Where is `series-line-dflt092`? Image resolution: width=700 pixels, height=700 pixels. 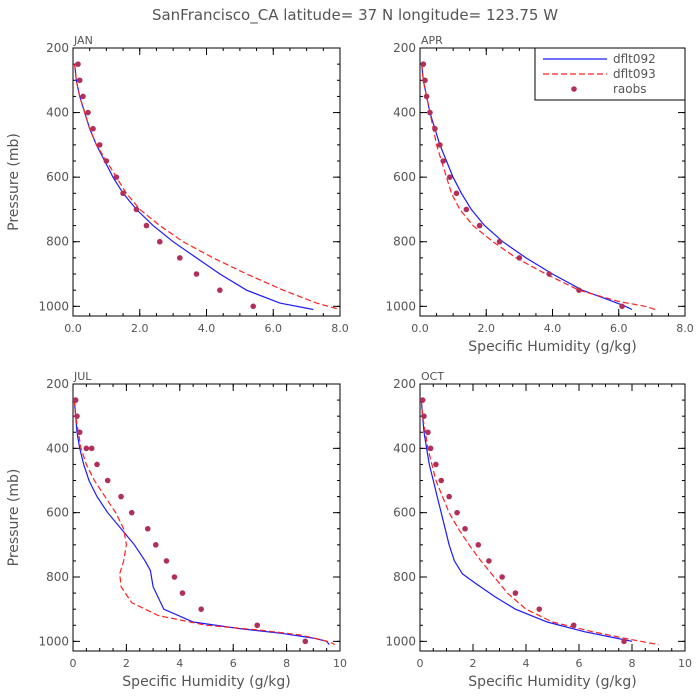
series-line-dflt092 is located at coordinates (201, 522).